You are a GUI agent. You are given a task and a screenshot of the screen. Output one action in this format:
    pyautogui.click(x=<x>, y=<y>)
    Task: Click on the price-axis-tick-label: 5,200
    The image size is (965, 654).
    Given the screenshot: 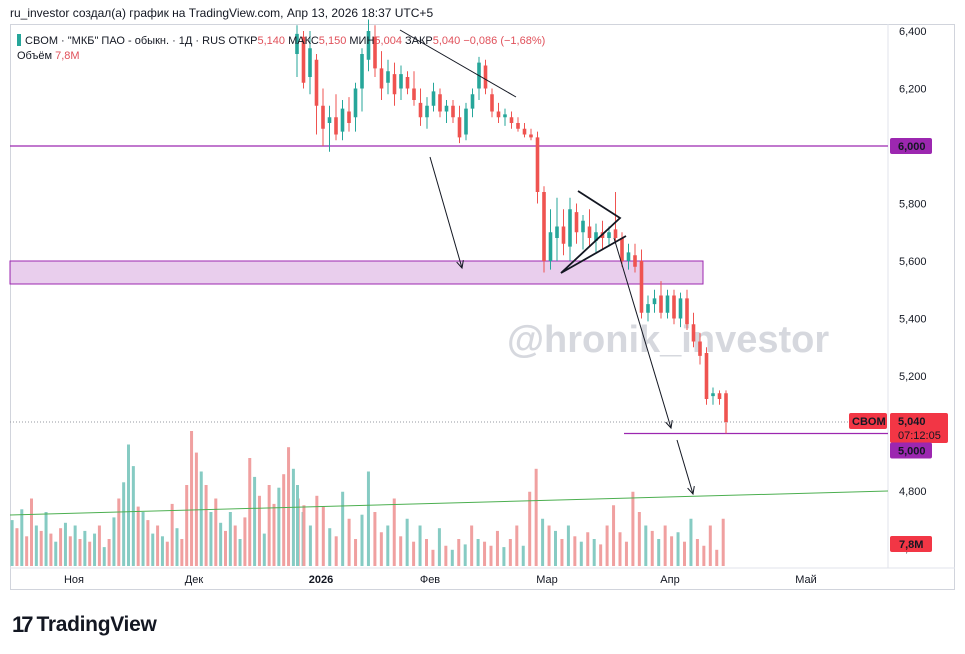 What is the action you would take?
    pyautogui.click(x=913, y=377)
    